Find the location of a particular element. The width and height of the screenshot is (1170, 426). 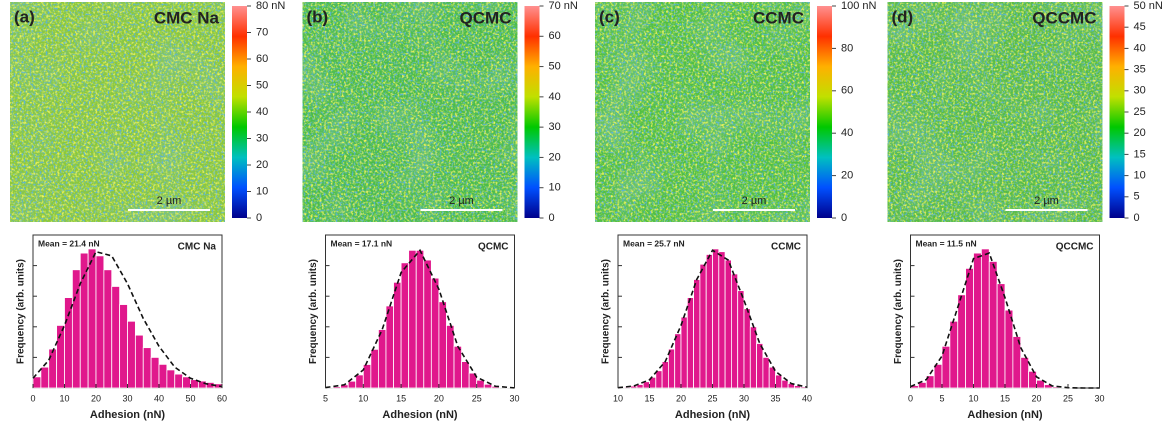

colorbar-tick-label: 35 is located at coordinates (1140, 70).